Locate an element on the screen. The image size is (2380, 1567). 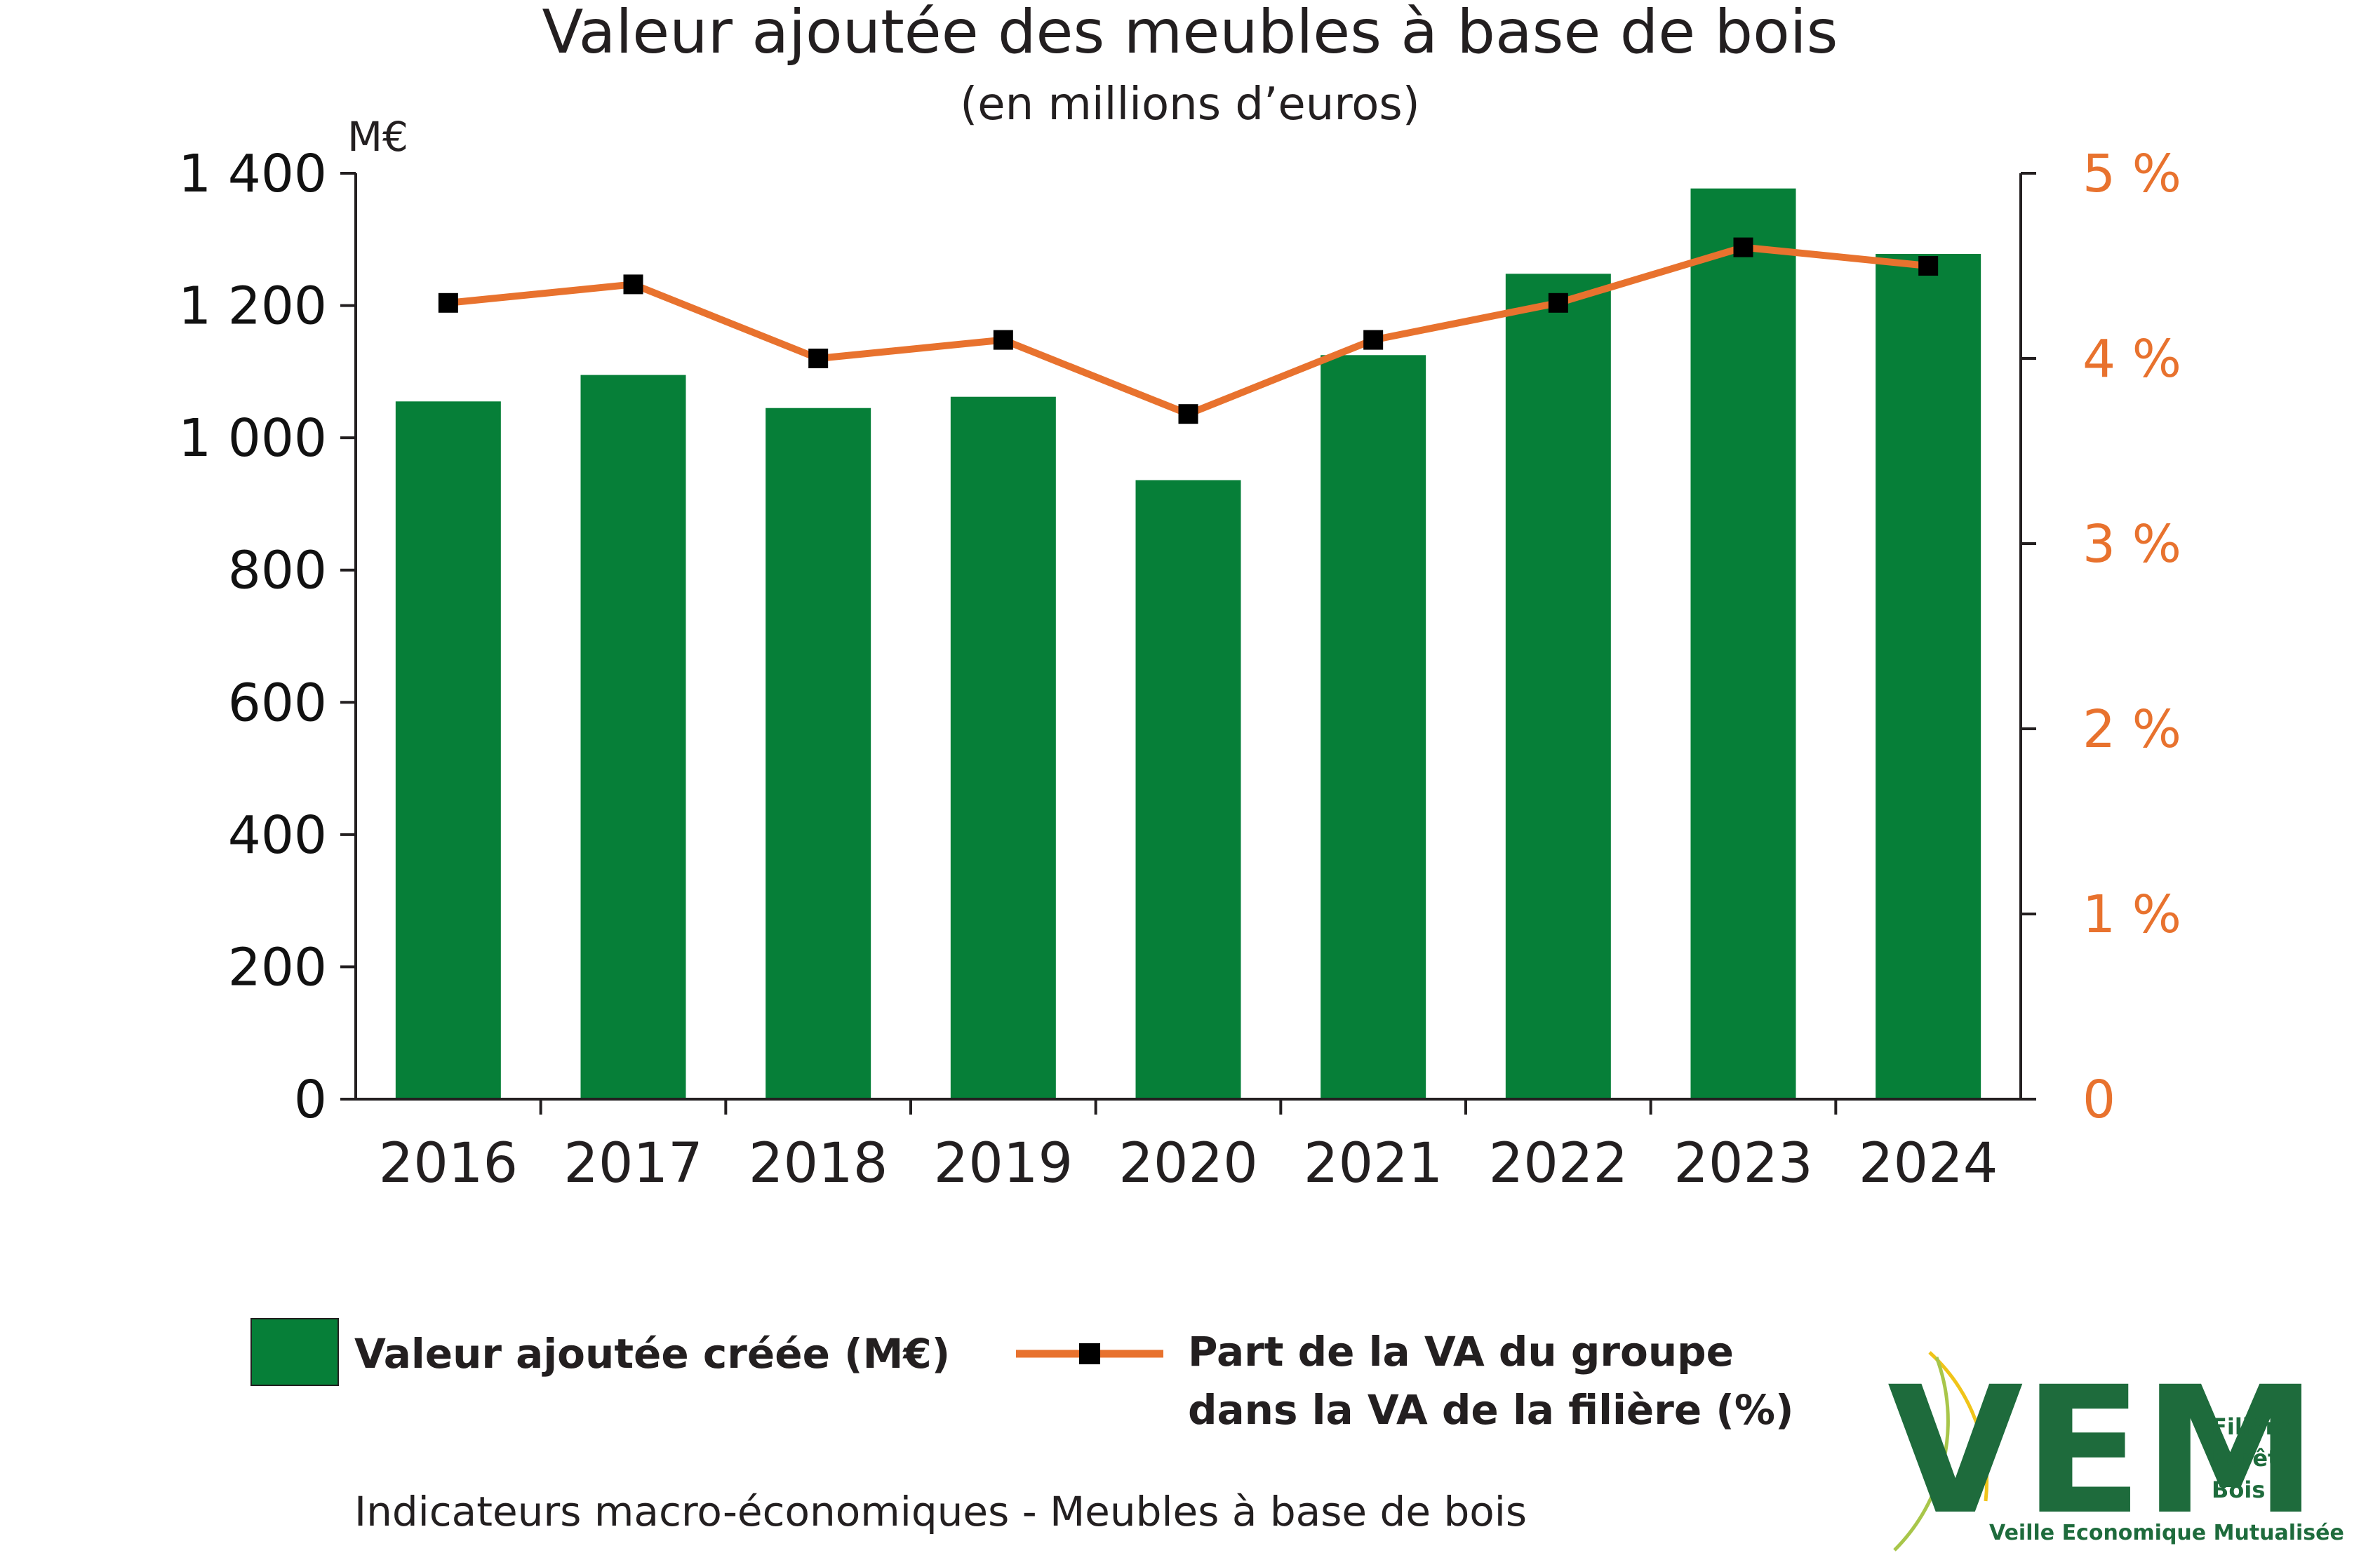
y-tick-label: 800 is located at coordinates (277, 571).